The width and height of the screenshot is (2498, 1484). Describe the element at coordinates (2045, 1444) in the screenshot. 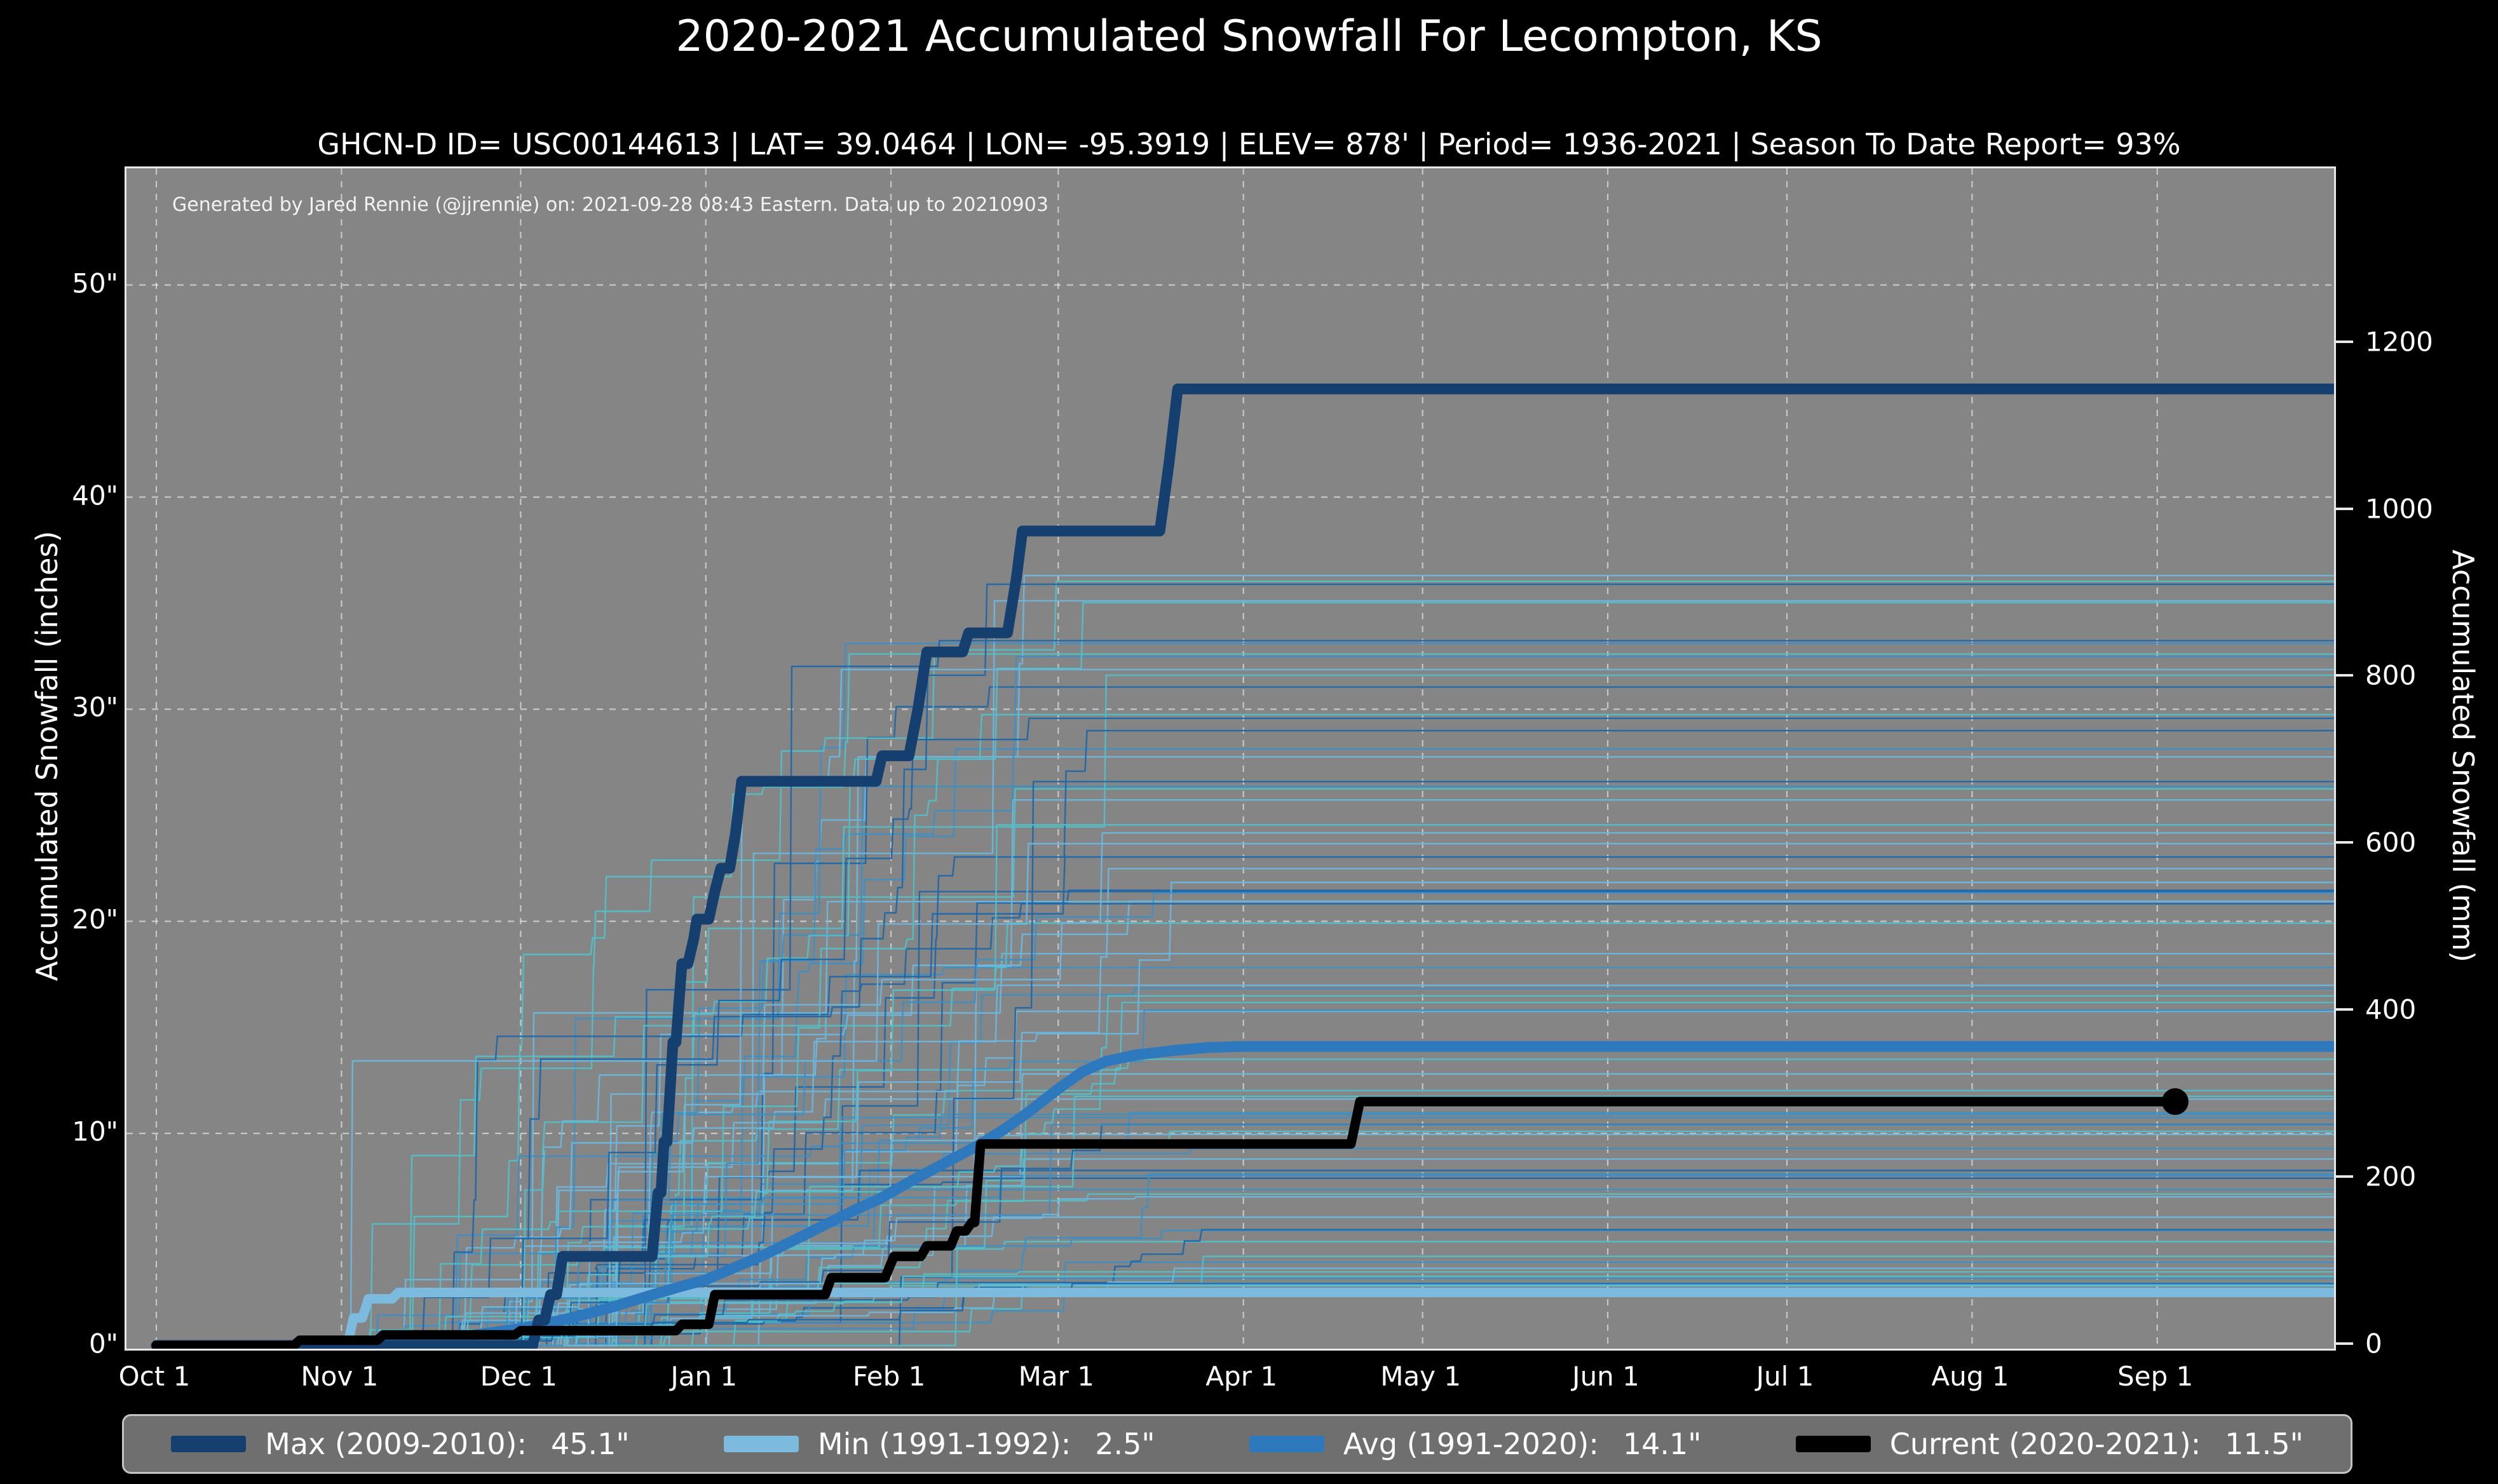

I see `legend-label-current: Current (2020-2021):` at that location.